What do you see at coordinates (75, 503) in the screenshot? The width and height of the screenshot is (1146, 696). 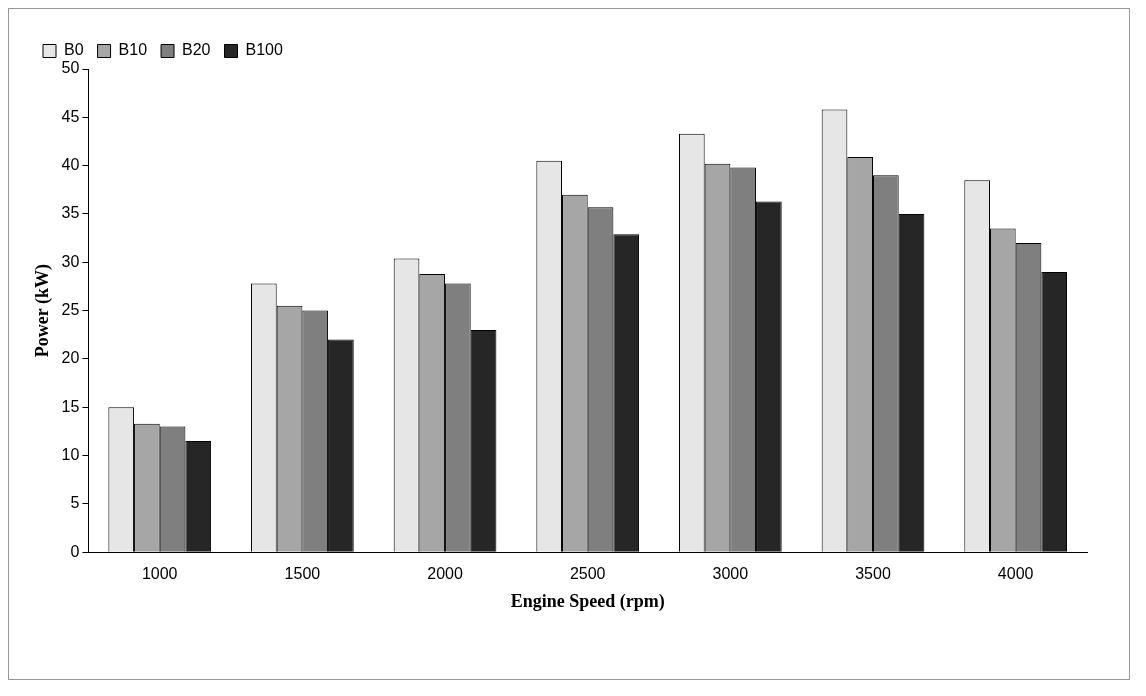 I see `y-tick-label: 5` at bounding box center [75, 503].